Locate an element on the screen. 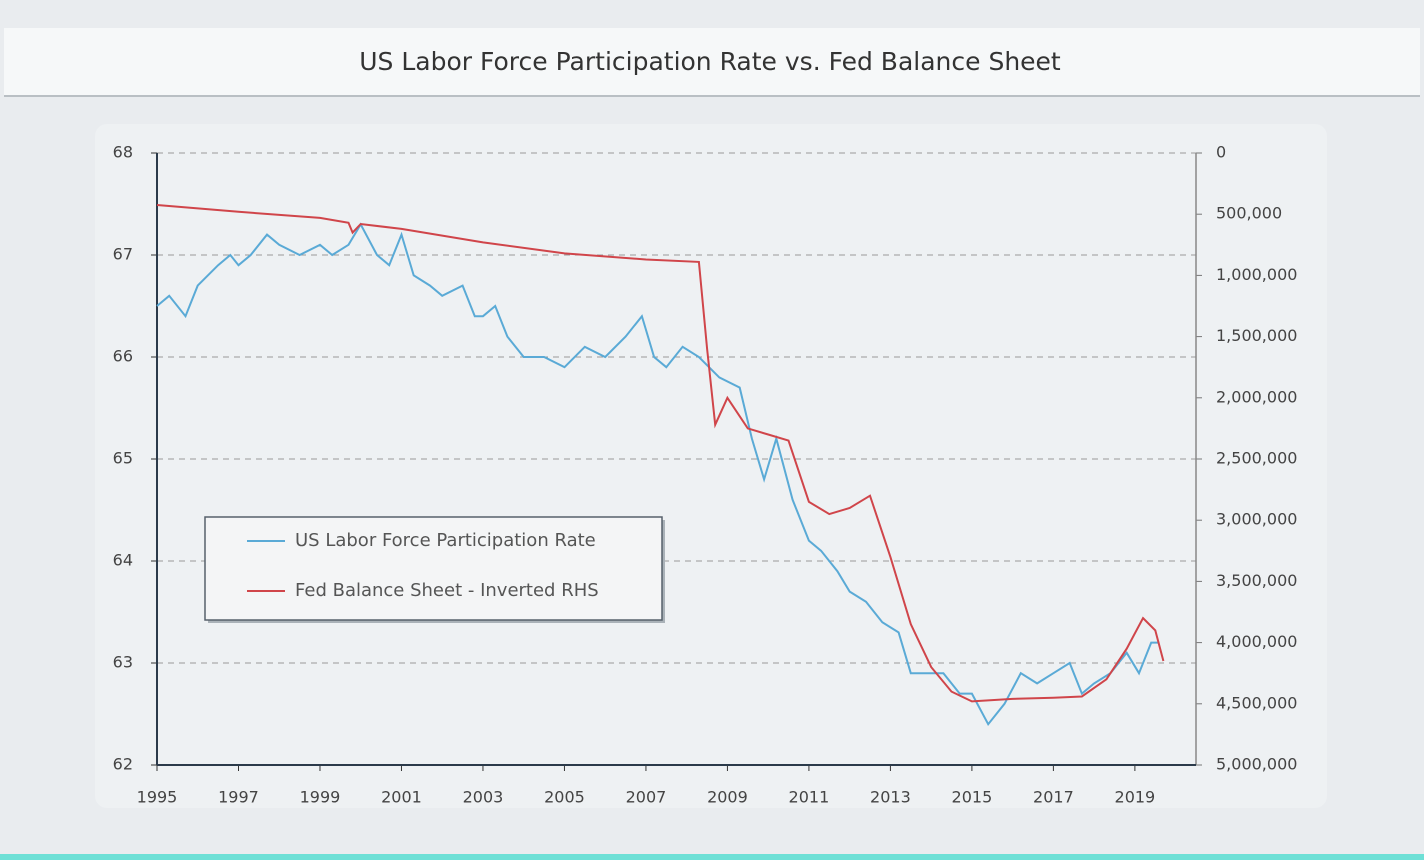 The width and height of the screenshot is (1424, 860). x-tick-label: 2013 is located at coordinates (890, 797).